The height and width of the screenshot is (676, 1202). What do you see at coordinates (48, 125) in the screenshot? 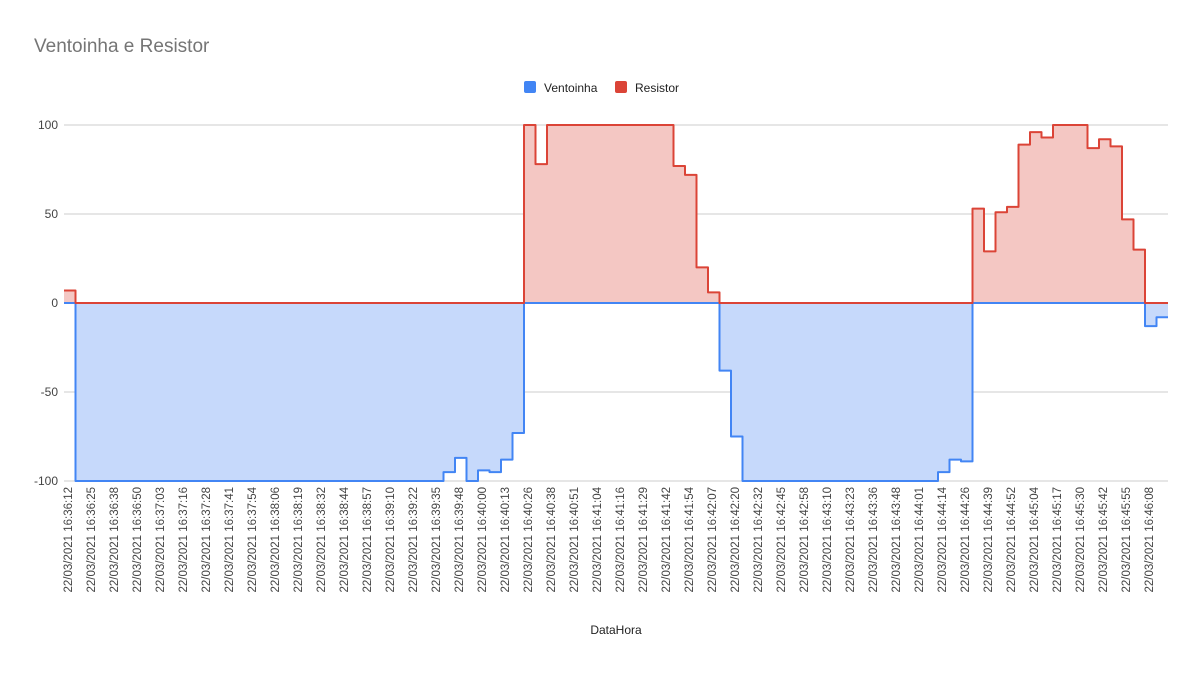
I see `y-tick-label: 100` at bounding box center [48, 125].